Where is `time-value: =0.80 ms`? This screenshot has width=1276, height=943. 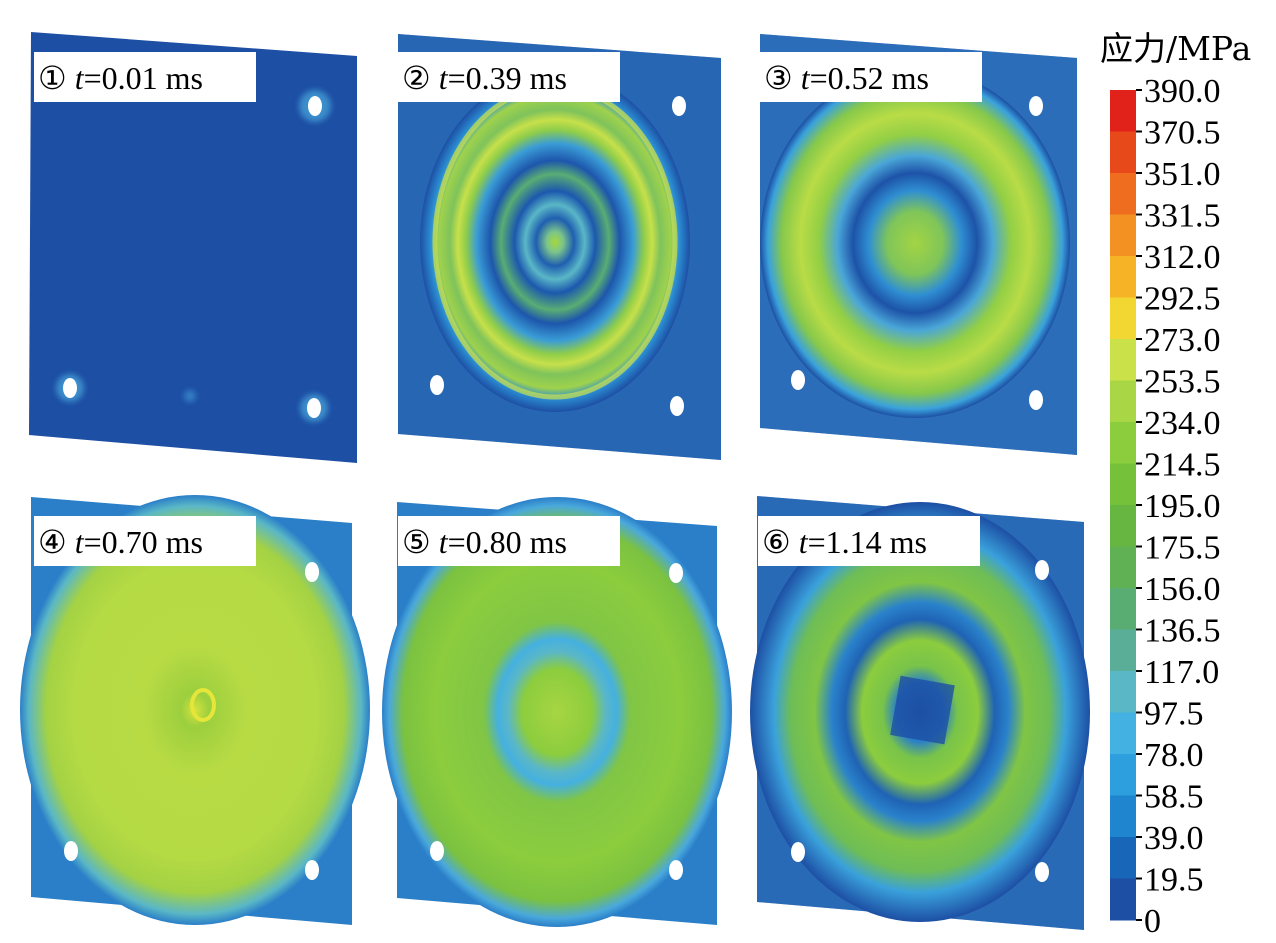
time-value: =0.80 ms is located at coordinates (507, 542).